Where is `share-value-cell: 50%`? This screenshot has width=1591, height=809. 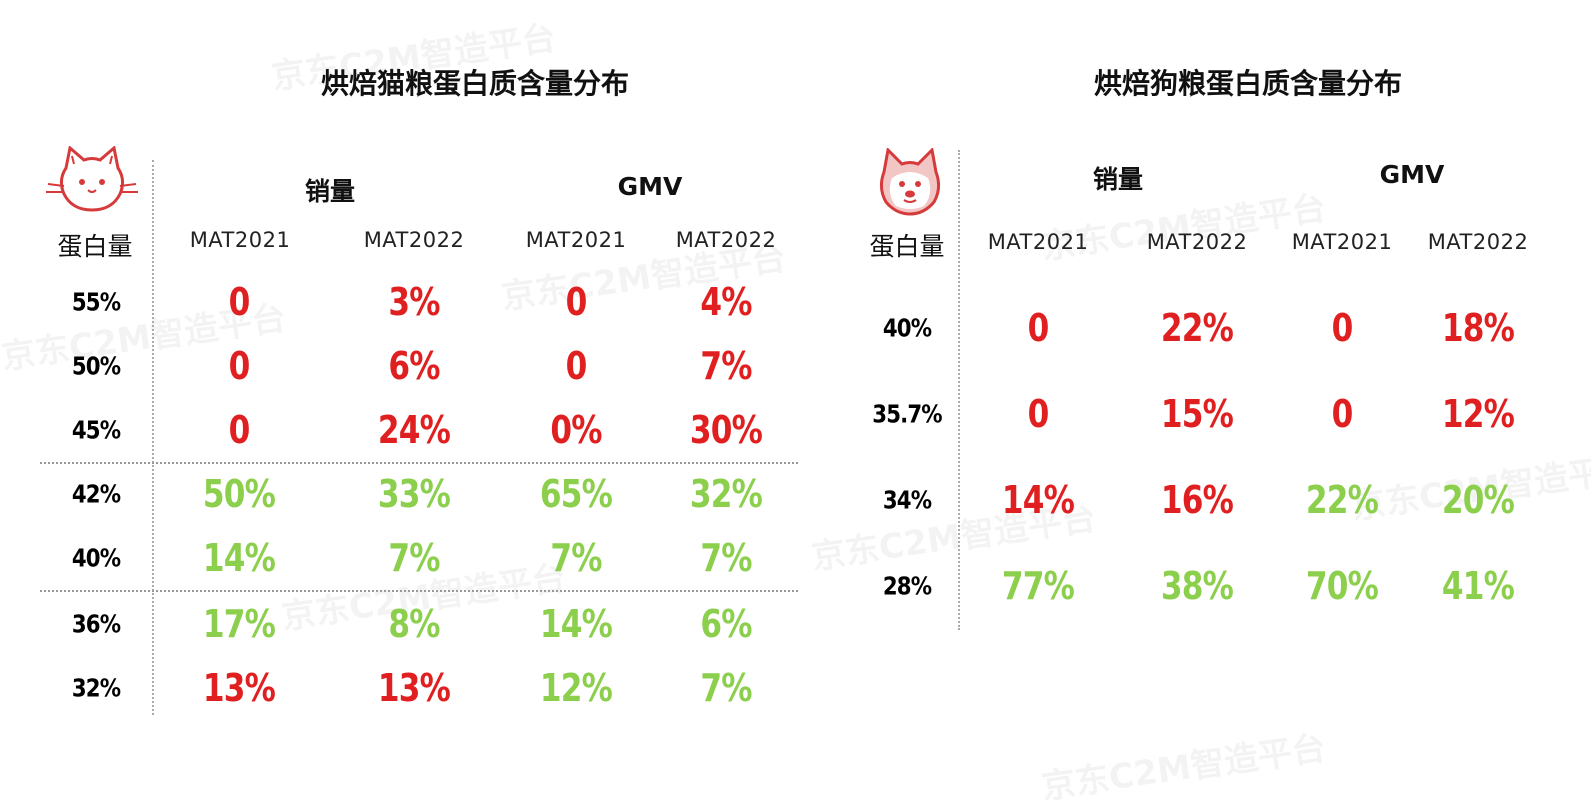 share-value-cell: 50% is located at coordinates (239, 494).